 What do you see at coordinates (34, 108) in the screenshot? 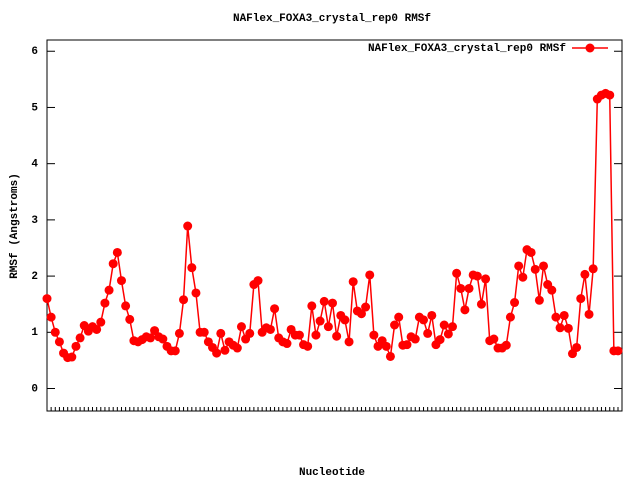
I see `y-tick-label: 5` at bounding box center [34, 108].